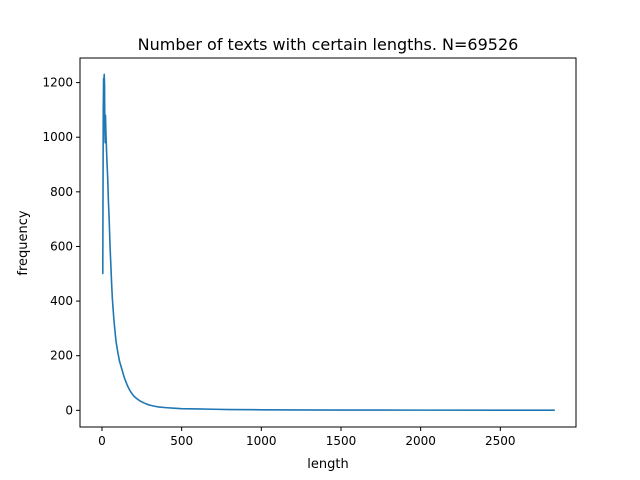 The width and height of the screenshot is (640, 480). I want to click on x-tick-label: 1500, so click(341, 441).